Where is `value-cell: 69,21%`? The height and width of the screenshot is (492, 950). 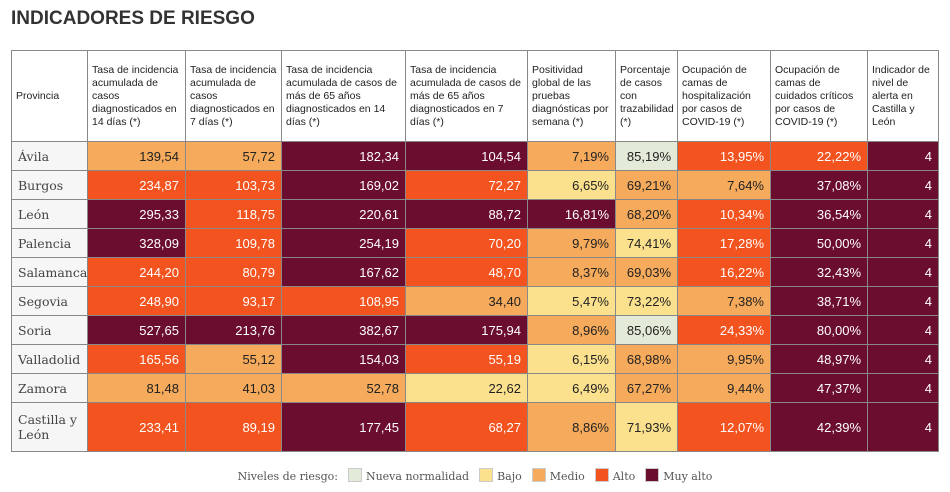 value-cell: 69,21% is located at coordinates (646, 185).